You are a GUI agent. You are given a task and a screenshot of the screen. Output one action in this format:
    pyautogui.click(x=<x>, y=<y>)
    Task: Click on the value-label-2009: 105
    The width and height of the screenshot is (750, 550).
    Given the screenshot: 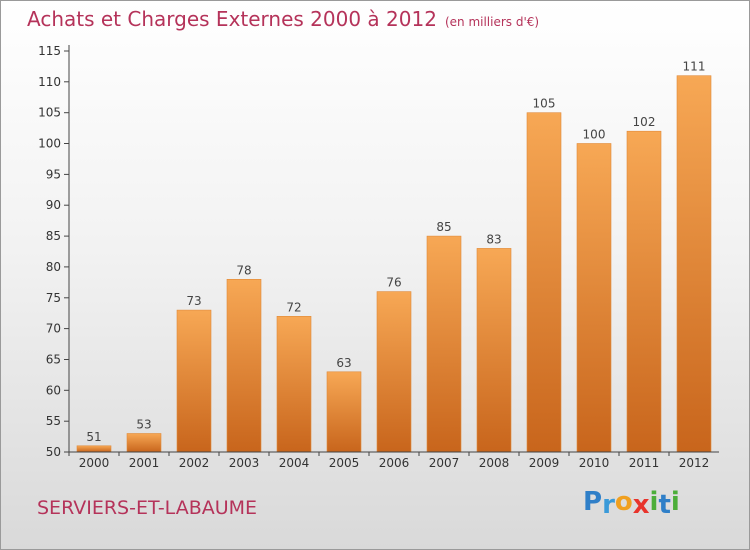 What is the action you would take?
    pyautogui.click(x=544, y=104)
    